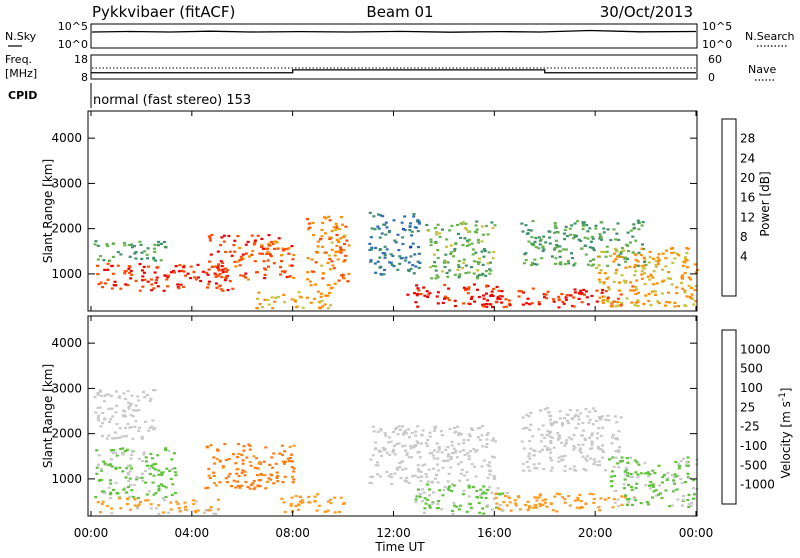  What do you see at coordinates (757, 485) in the screenshot?
I see `vel-colorbar-tick-label: -1000` at bounding box center [757, 485].